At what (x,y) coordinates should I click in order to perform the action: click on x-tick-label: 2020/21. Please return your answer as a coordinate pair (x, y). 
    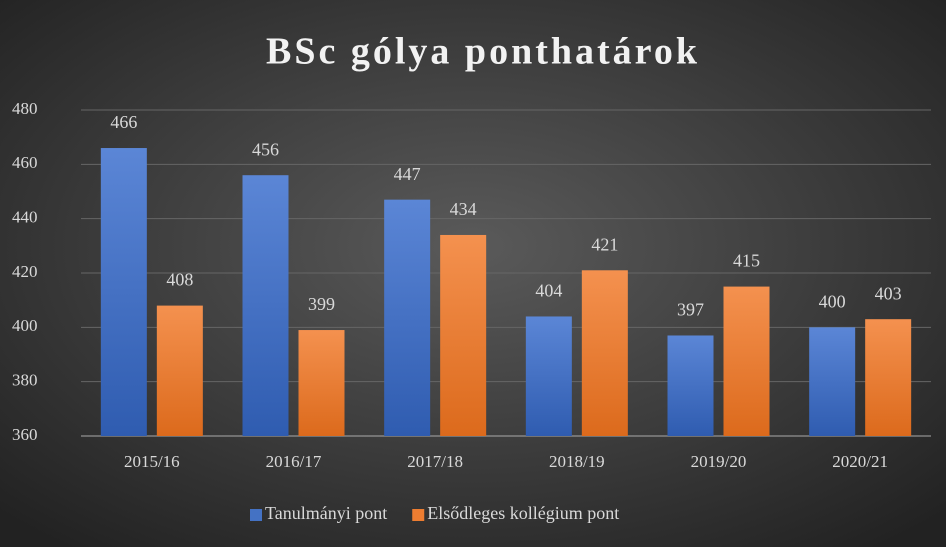
    Looking at the image, I should click on (860, 461).